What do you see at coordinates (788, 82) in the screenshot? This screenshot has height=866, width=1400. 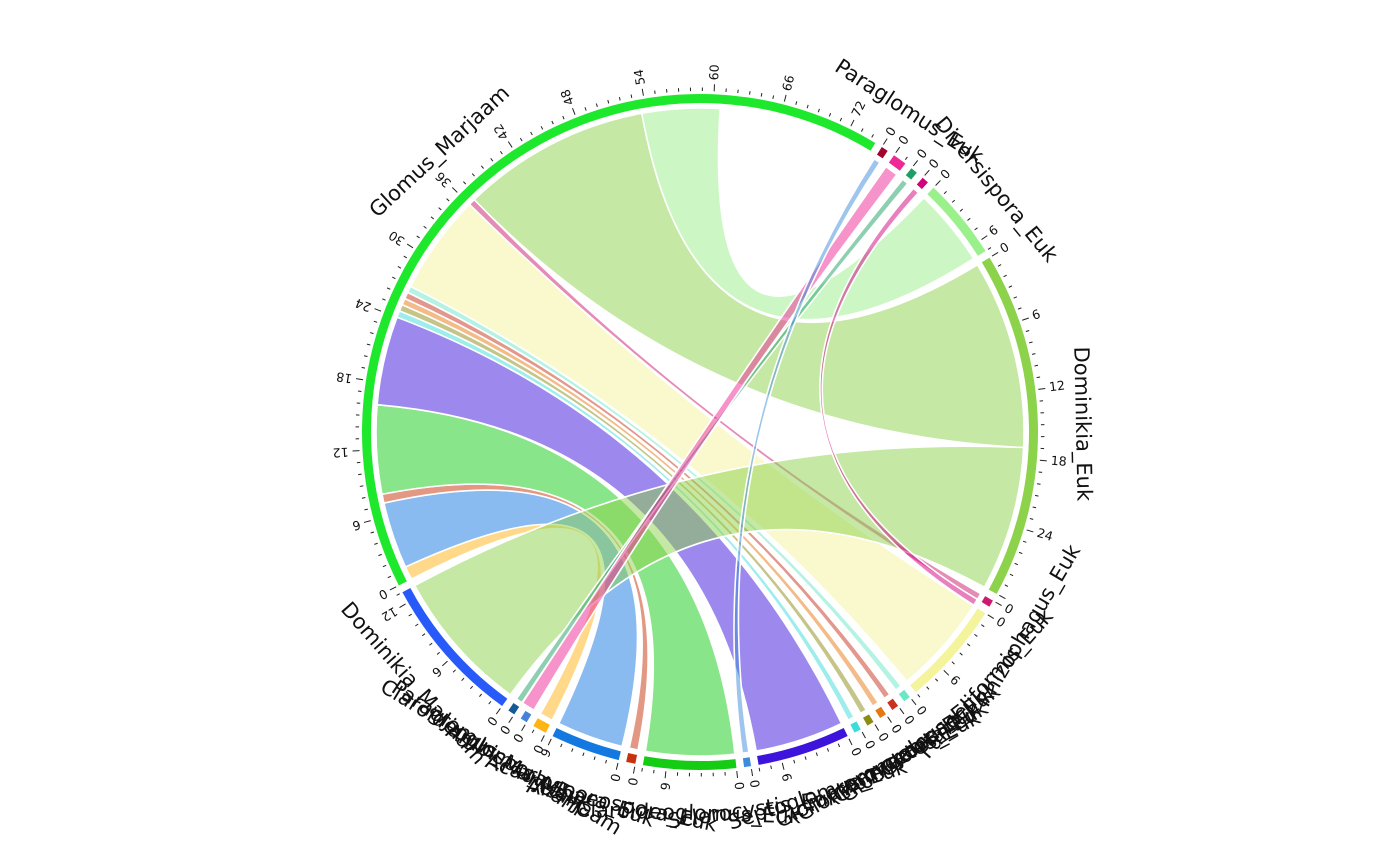 I see `tick-label: 66` at bounding box center [788, 82].